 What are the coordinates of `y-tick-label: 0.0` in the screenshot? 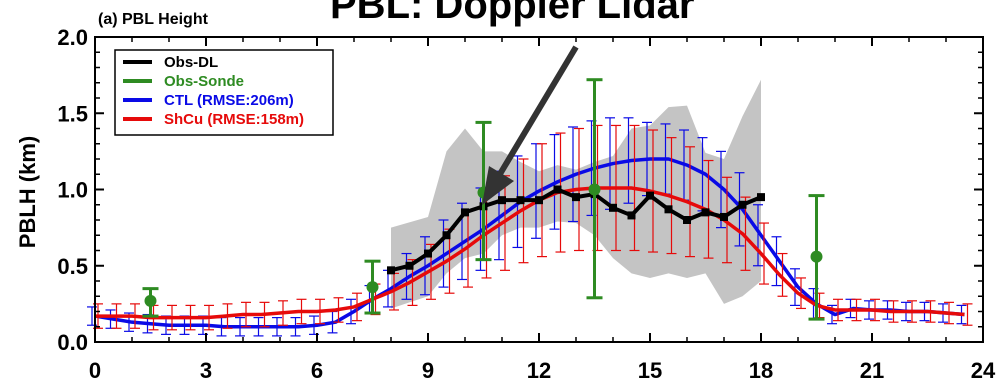 It's located at (72, 342).